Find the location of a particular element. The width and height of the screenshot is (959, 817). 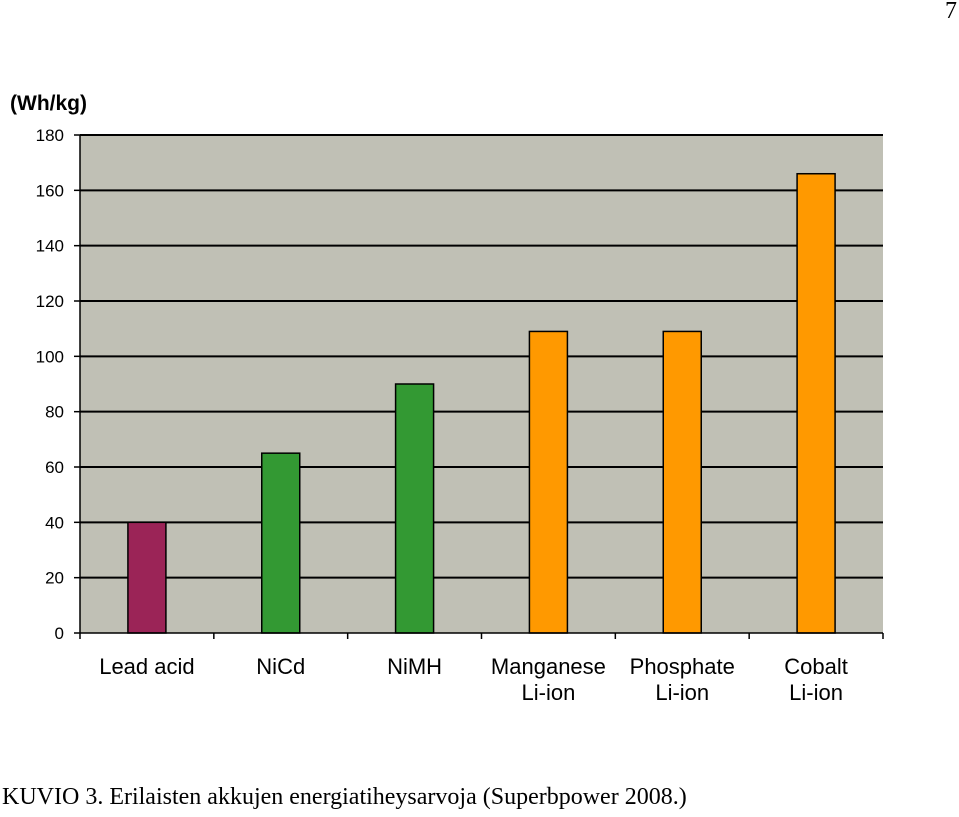

y-tick-label-100: 100 is located at coordinates (50, 356).